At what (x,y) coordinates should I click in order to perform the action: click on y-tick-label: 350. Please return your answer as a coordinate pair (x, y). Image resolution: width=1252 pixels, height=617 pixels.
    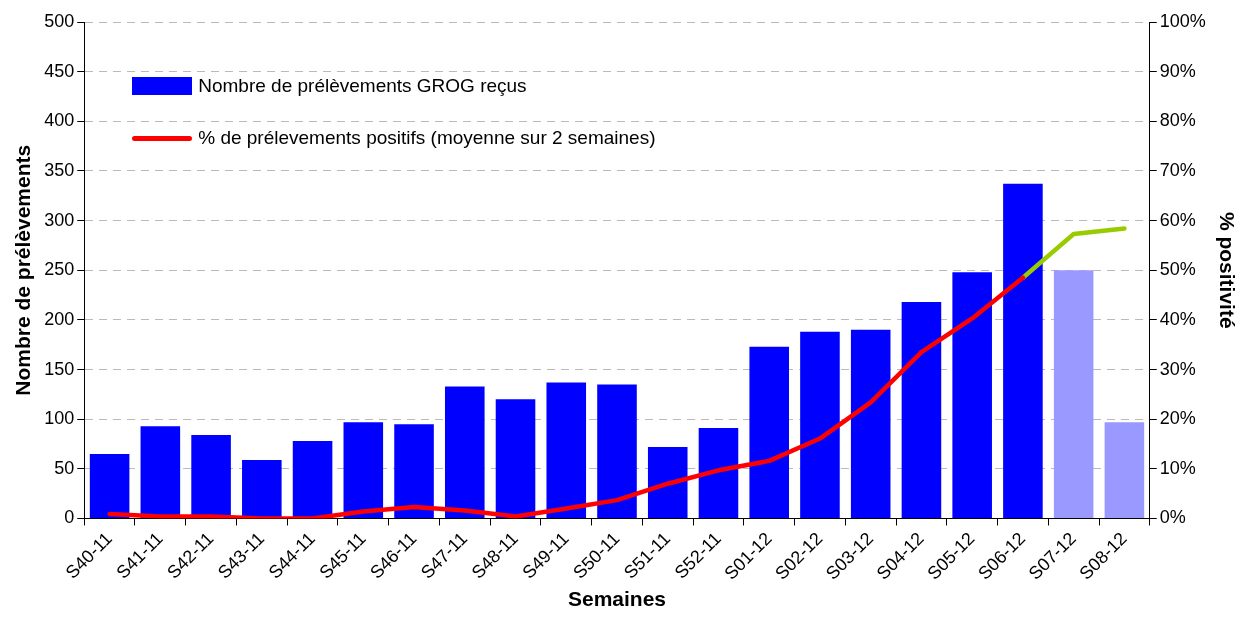
    Looking at the image, I should click on (59, 169).